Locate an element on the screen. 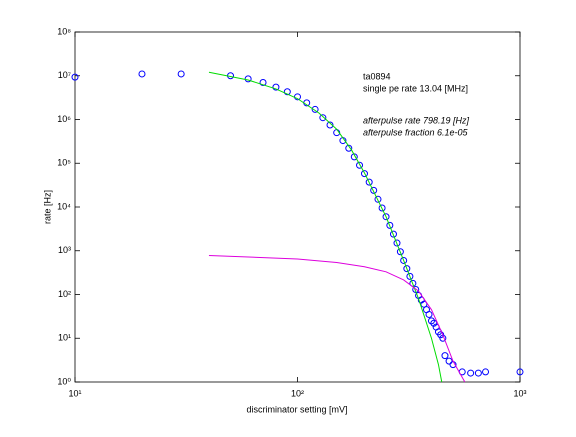  y-tick-label: 10³ is located at coordinates (64, 250).